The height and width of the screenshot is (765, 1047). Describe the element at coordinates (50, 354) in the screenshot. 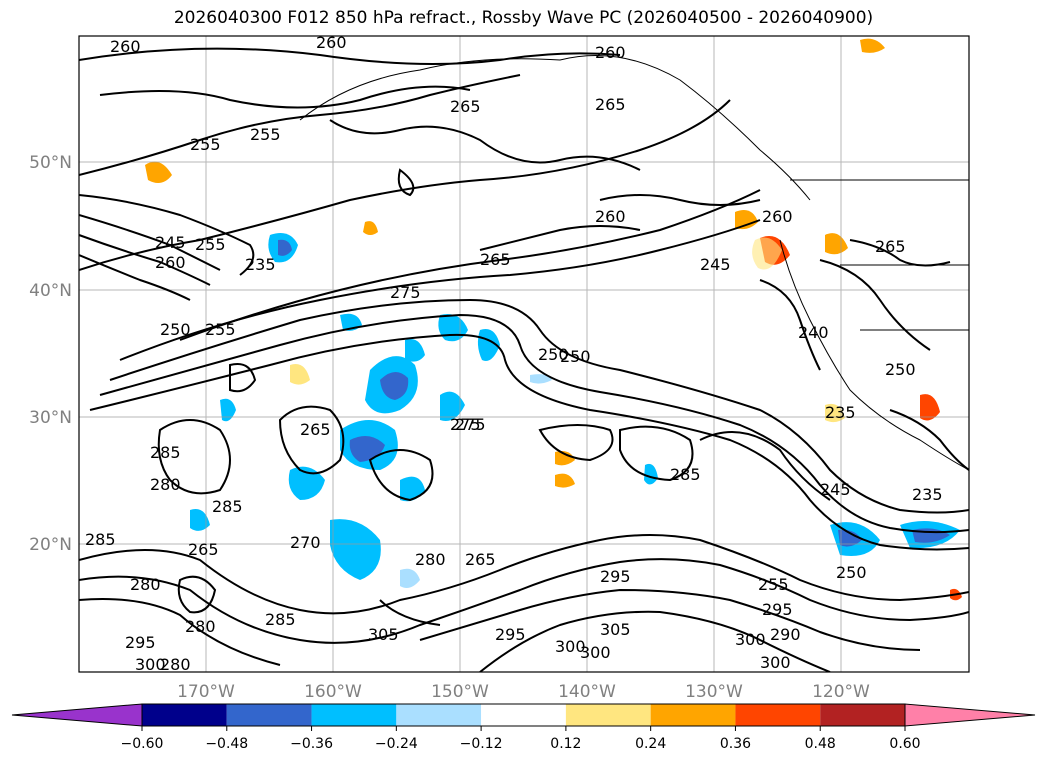

I see `latitude-labels: 50°N 40°N 30°N 20°N` at that location.